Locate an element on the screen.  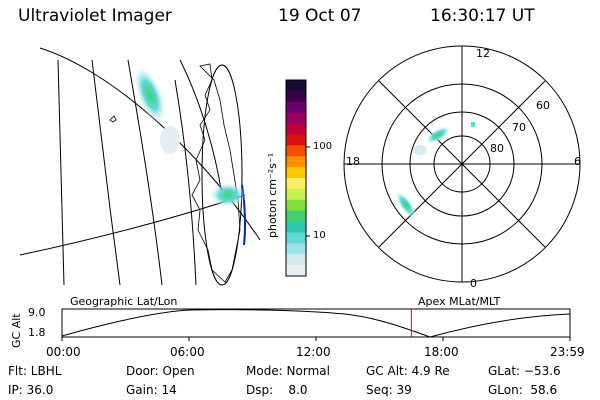
status-glon: GLon: 58.6 is located at coordinates (523, 390).